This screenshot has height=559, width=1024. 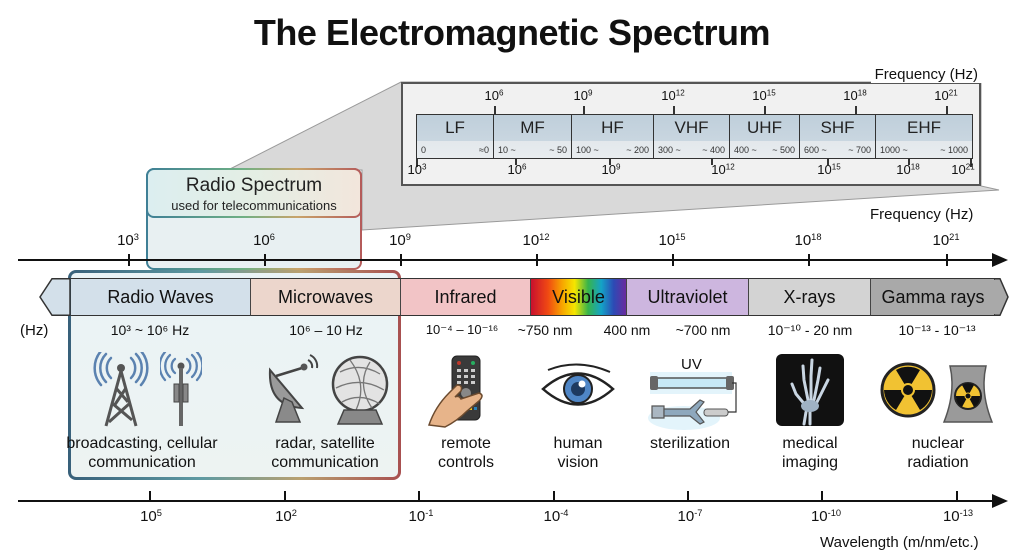 I want to click on range-radio: 10³ ~ 10⁶ Hz, so click(x=150, y=330).